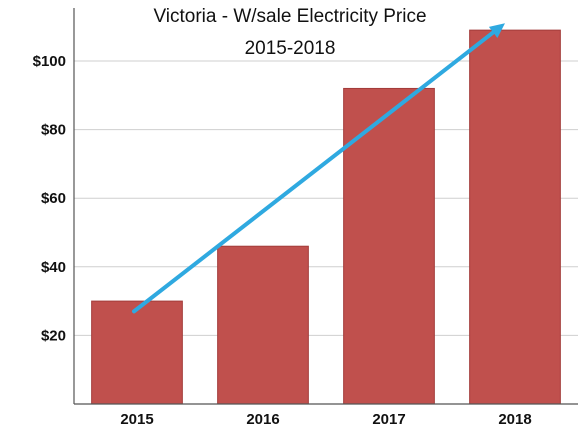  I want to click on x-tick-labels: 2015 2016 2017 2018, so click(325, 419).